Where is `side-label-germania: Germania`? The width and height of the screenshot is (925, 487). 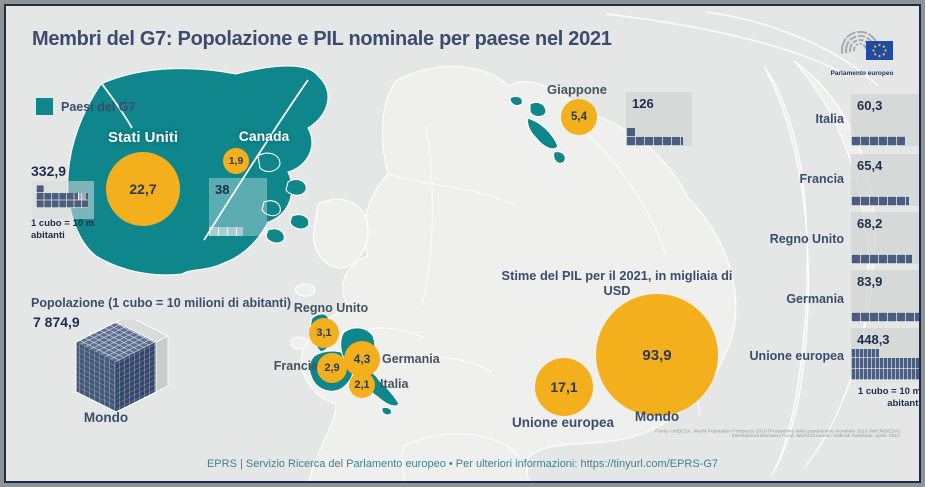
side-label-germania: Germania is located at coordinates (815, 299).